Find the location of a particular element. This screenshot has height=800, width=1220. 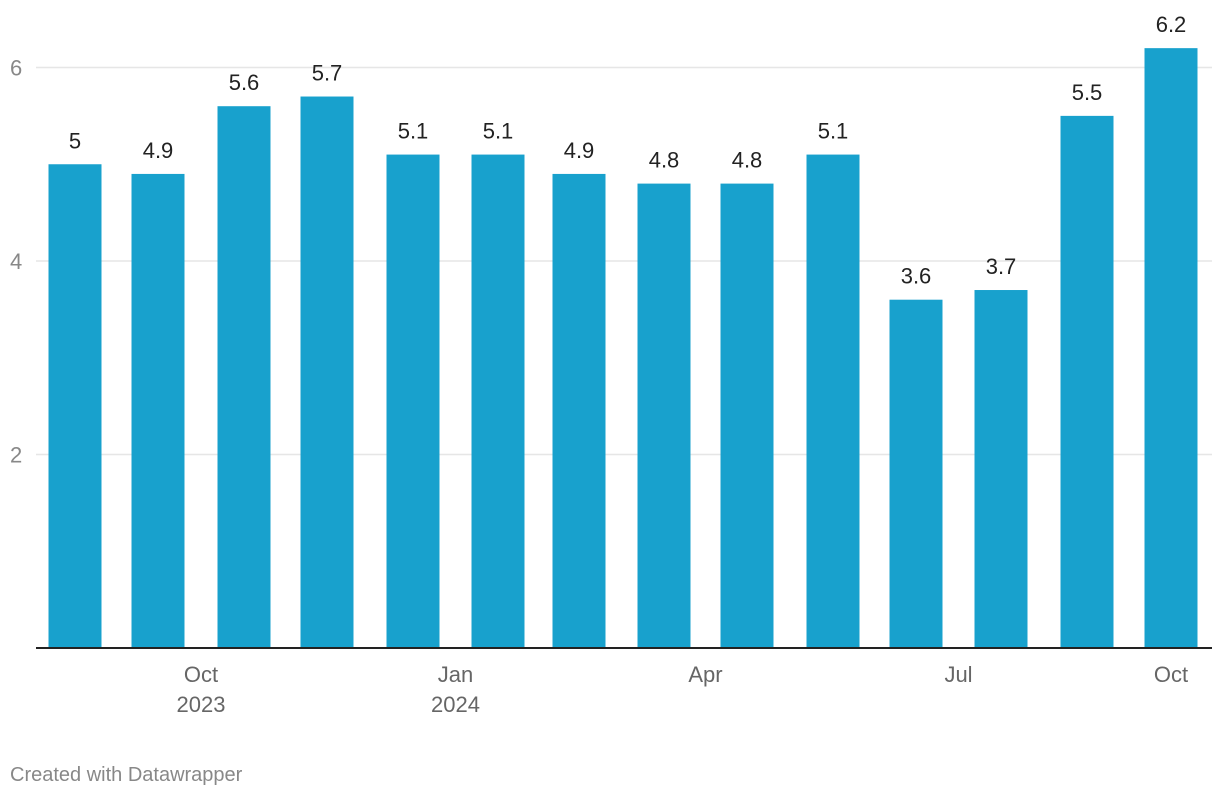

y-tick-label: 4 is located at coordinates (16, 261).